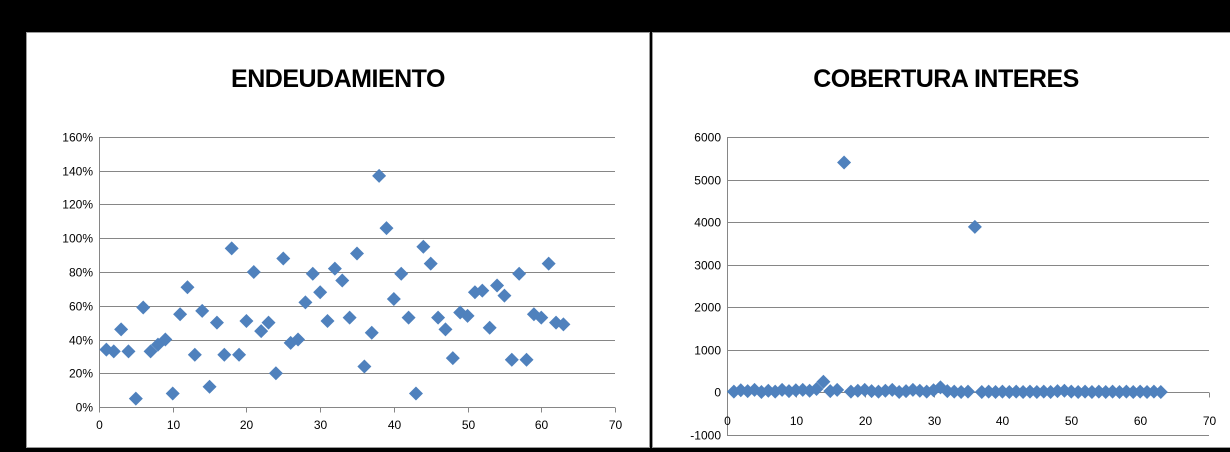  Describe the element at coordinates (707, 266) in the screenshot. I see `y-tick-label: 3000` at that location.